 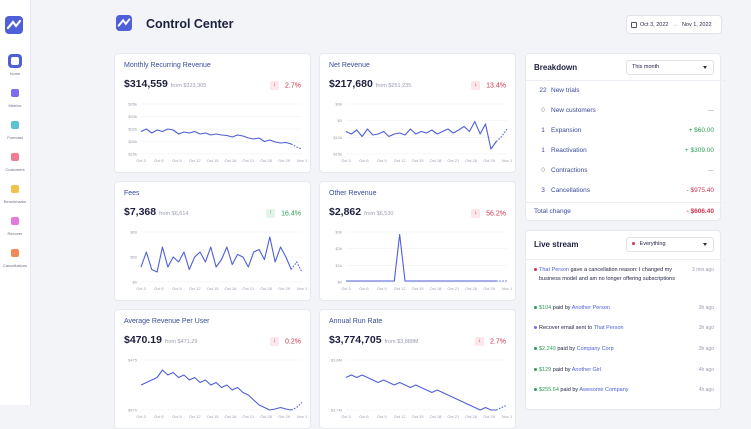 I want to click on sidebar-item-label: Benchmarks, so click(x=15, y=201).